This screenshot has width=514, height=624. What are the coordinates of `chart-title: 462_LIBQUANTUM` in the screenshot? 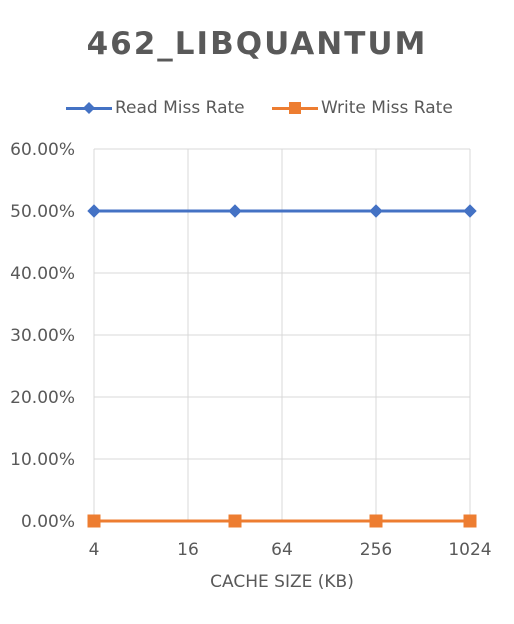 It's located at (257, 44).